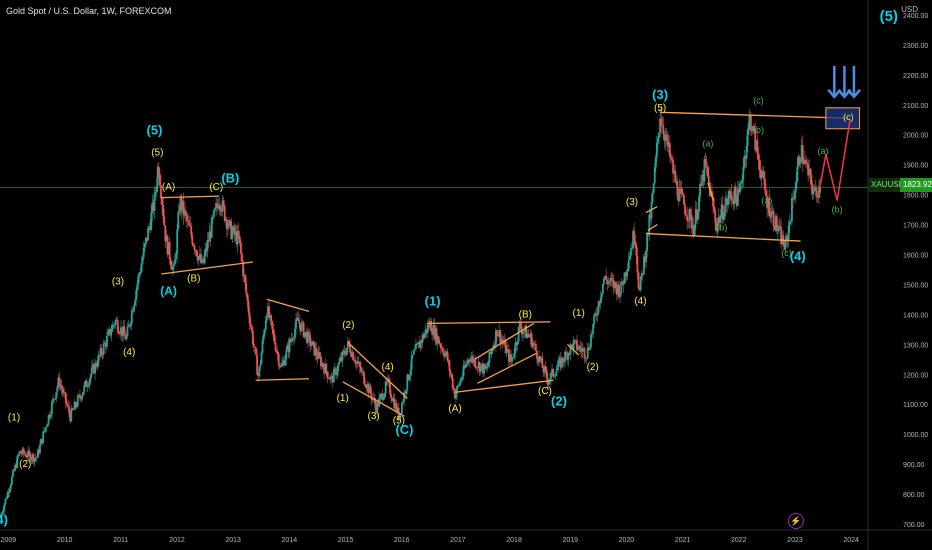  Describe the element at coordinates (834, 94) in the screenshot. I see `down-arrow-icon` at that location.